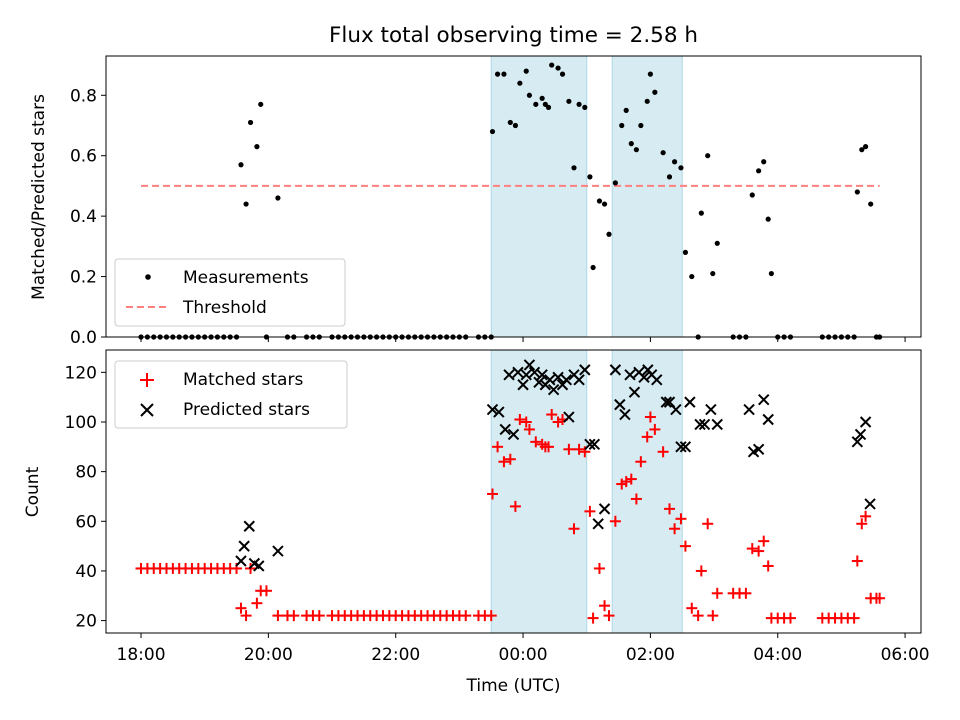 This screenshot has width=960, height=720. What do you see at coordinates (83, 217) in the screenshot?
I see `top-y-tick-label: 0.4` at bounding box center [83, 217].